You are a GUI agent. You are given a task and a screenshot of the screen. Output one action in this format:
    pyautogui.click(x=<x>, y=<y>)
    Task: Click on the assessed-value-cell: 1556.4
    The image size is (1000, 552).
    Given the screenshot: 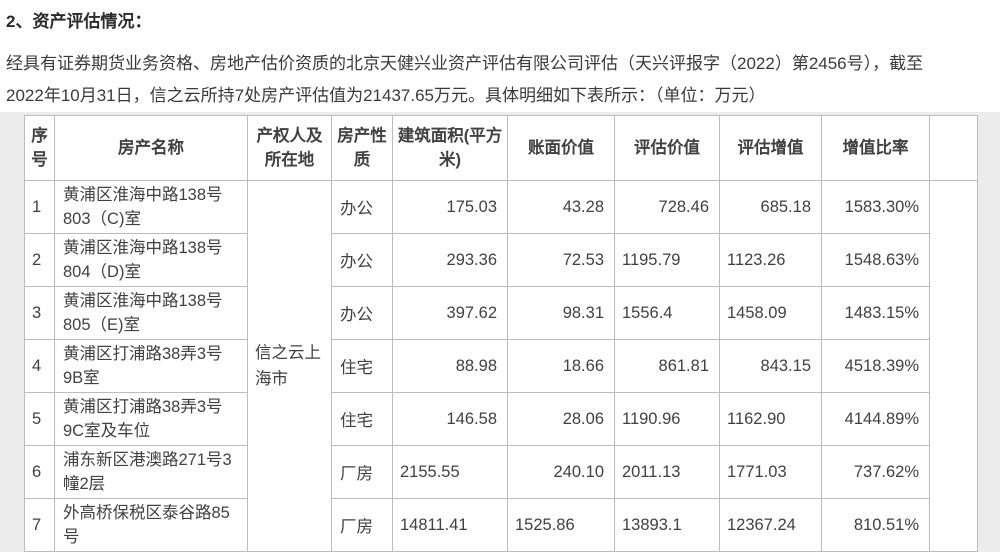 What is the action you would take?
    pyautogui.click(x=667, y=313)
    